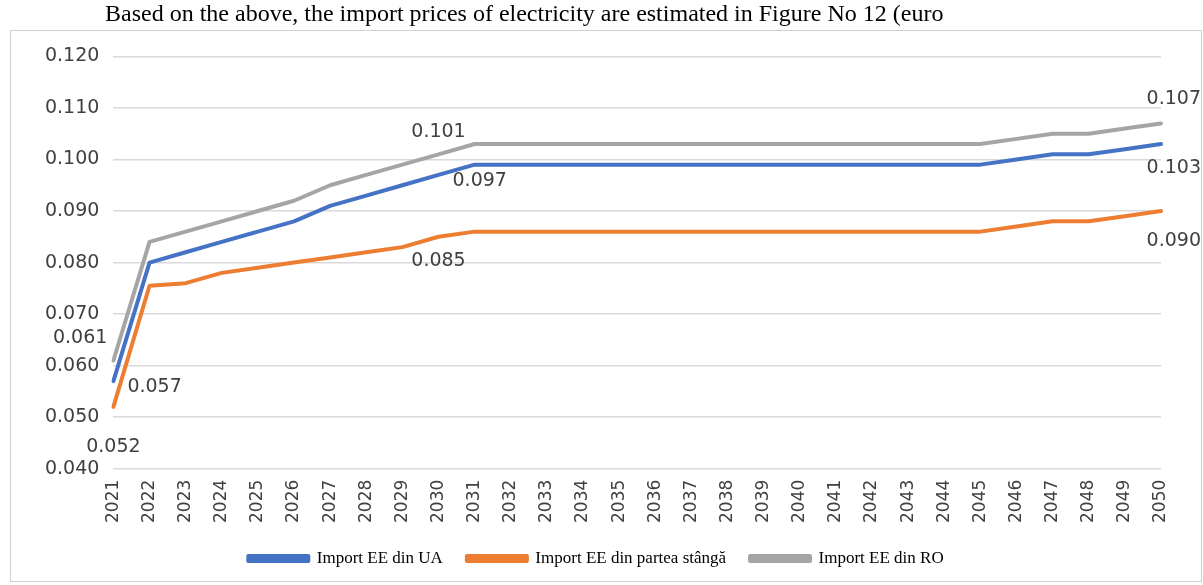 Image resolution: width=1203 pixels, height=585 pixels. Describe the element at coordinates (72, 260) in the screenshot. I see `y-tick-label: 0.080` at that location.